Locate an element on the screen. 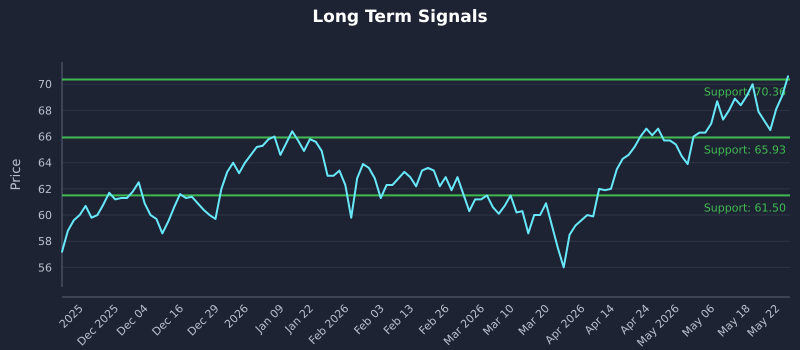  ref-line-label: Support: 61.50 is located at coordinates (745, 207).